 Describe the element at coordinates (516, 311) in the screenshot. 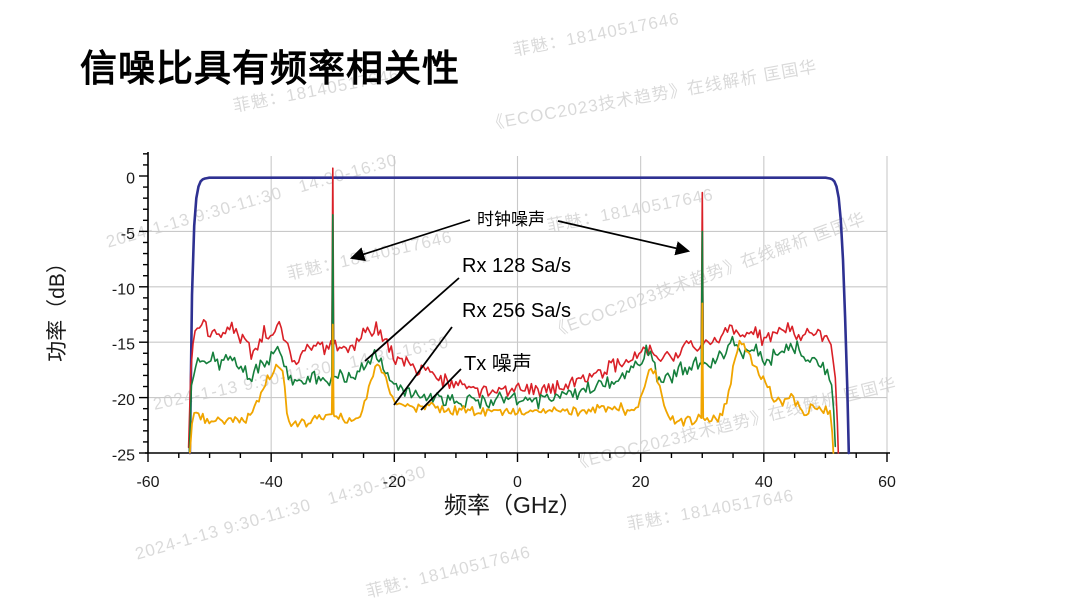

I see `annotation-rx-256: Rx 256 Sa/s` at that location.